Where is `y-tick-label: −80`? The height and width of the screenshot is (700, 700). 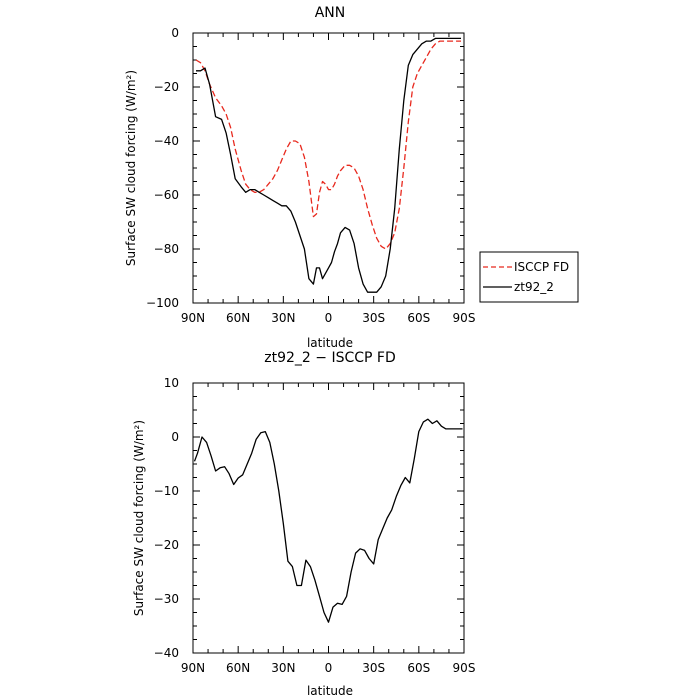
y-tick-label: −80 is located at coordinates (166, 249).